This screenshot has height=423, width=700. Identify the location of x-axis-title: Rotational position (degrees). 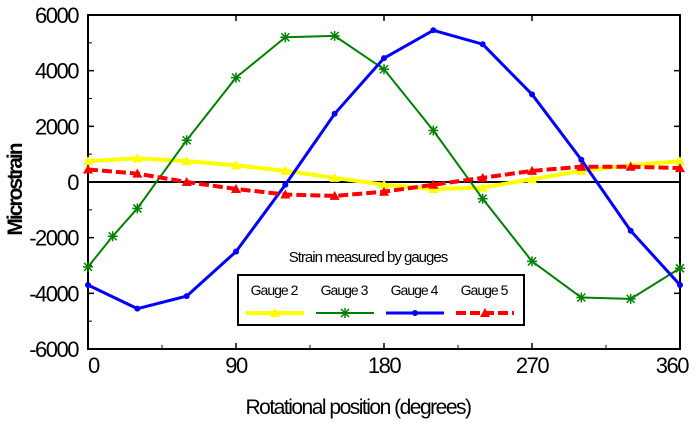
(358, 407).